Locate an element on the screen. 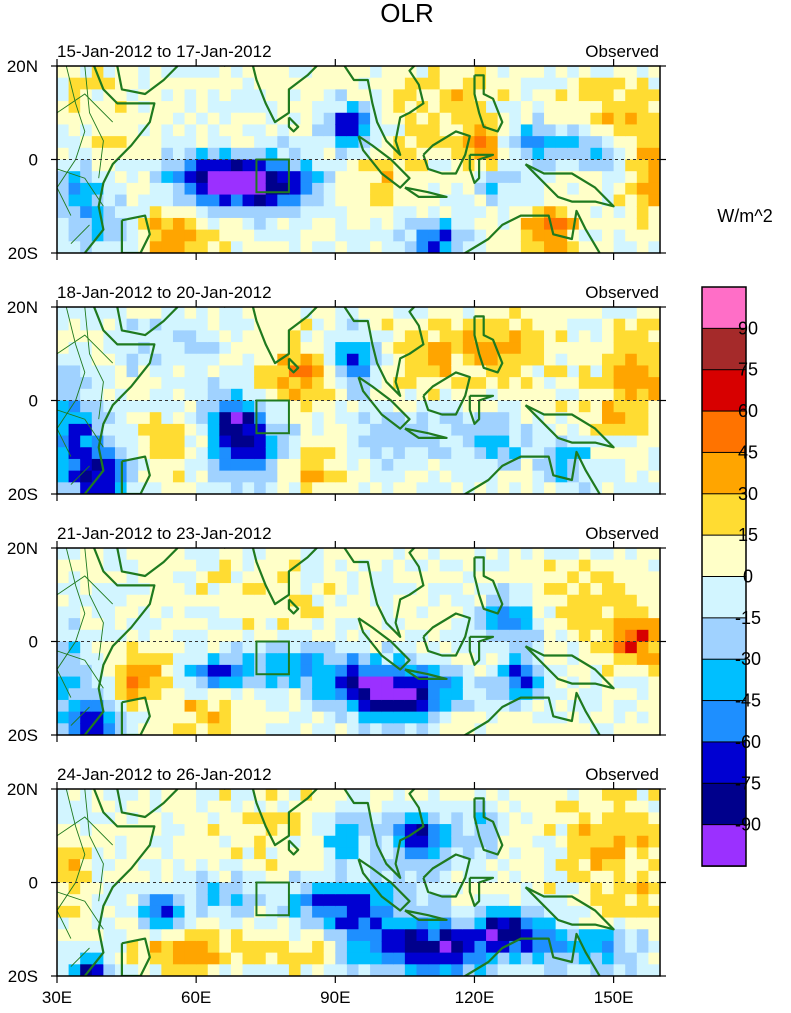 This screenshot has height=1013, width=791. olr-field is located at coordinates (358, 882).